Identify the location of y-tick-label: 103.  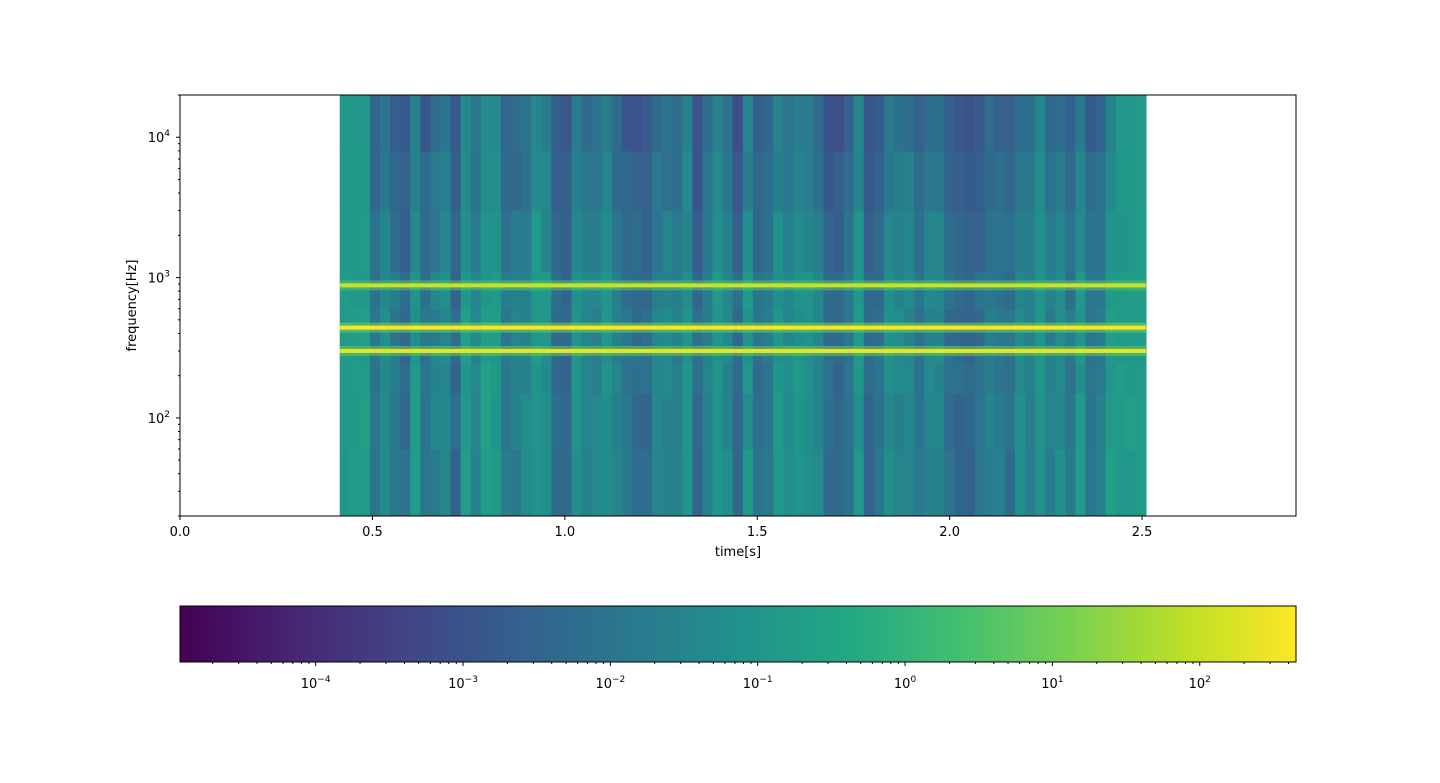
(159, 278).